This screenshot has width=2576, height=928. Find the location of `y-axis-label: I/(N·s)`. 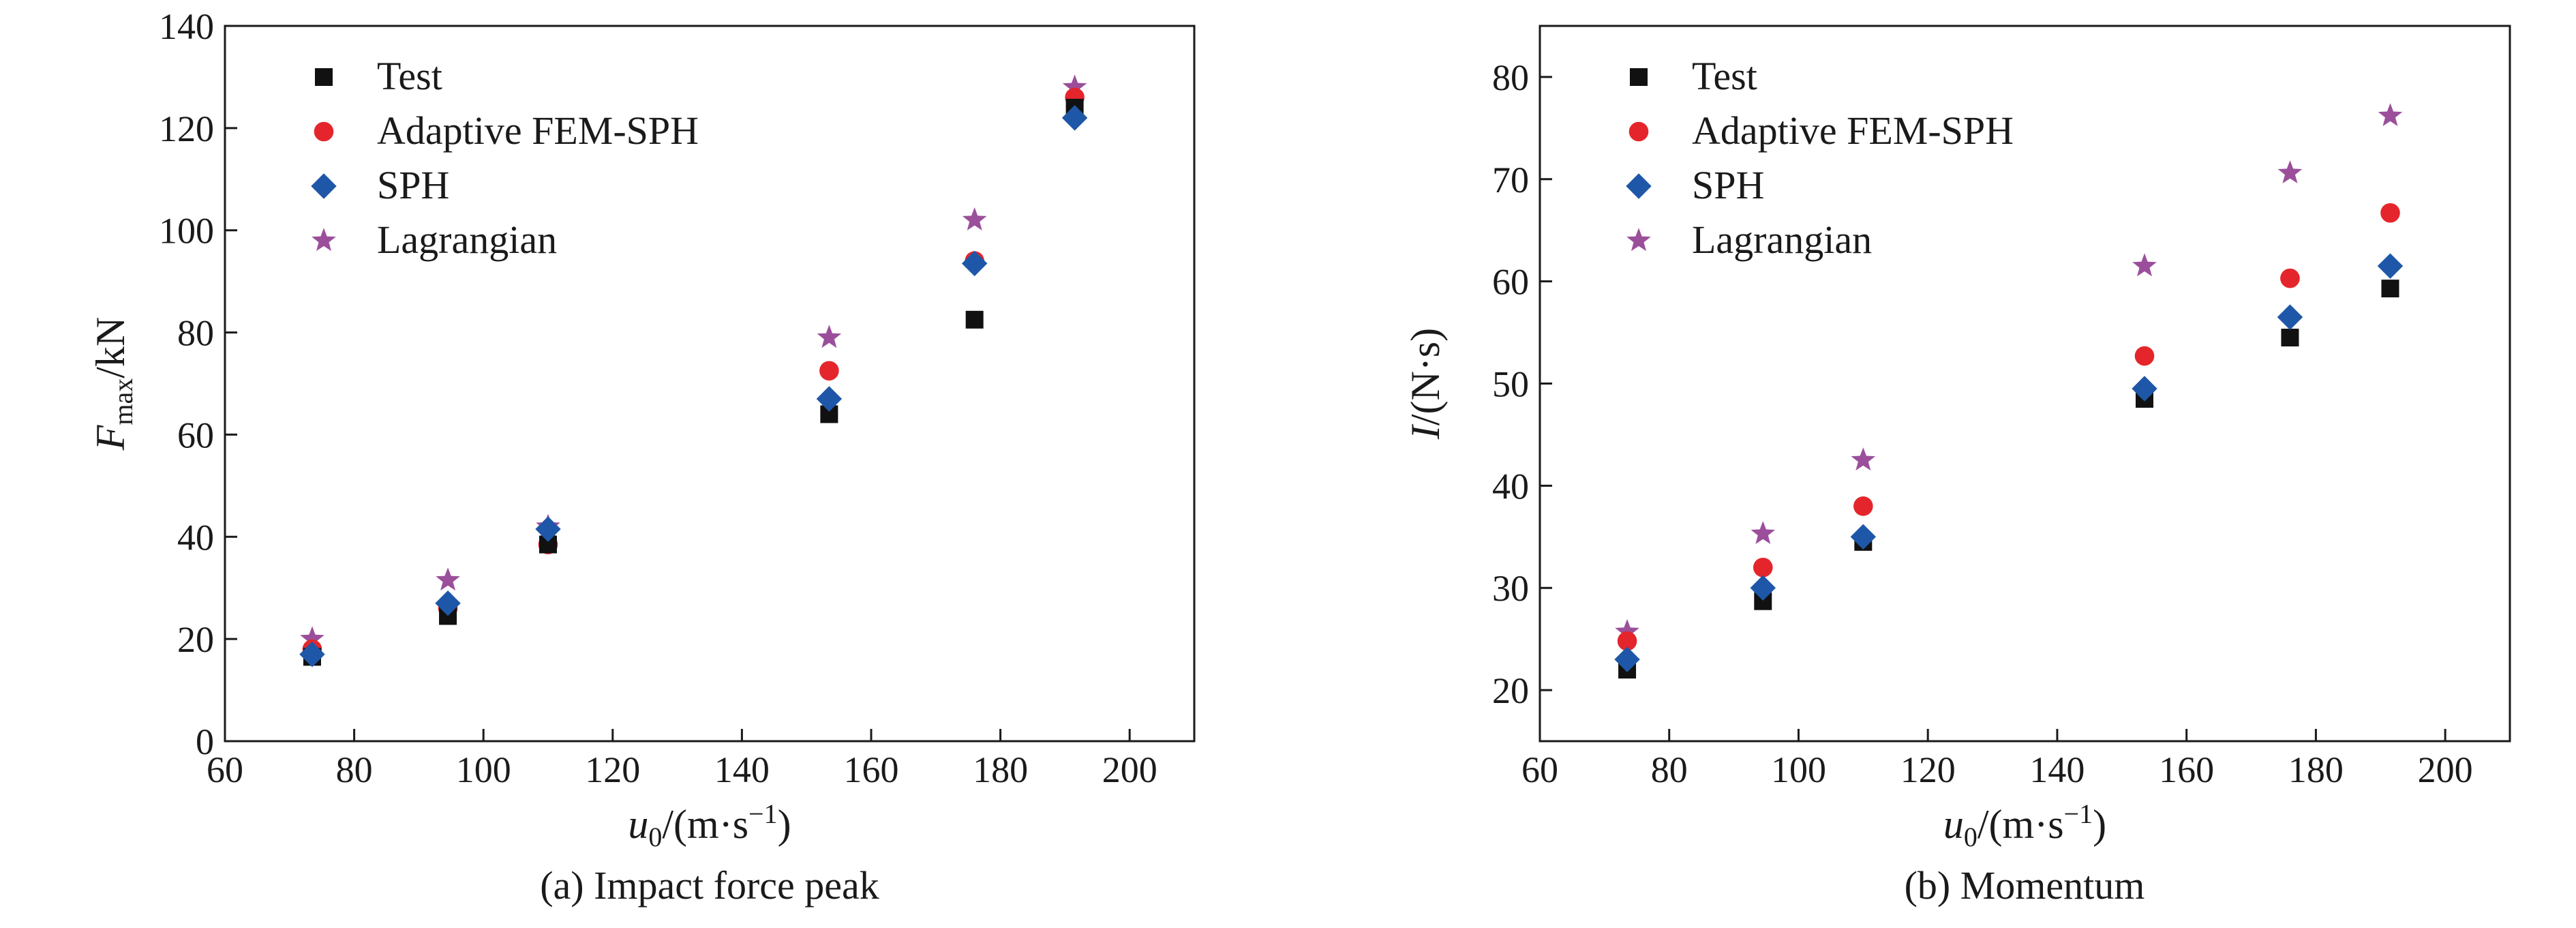

y-axis-label: I/(N·s) is located at coordinates (1425, 384).